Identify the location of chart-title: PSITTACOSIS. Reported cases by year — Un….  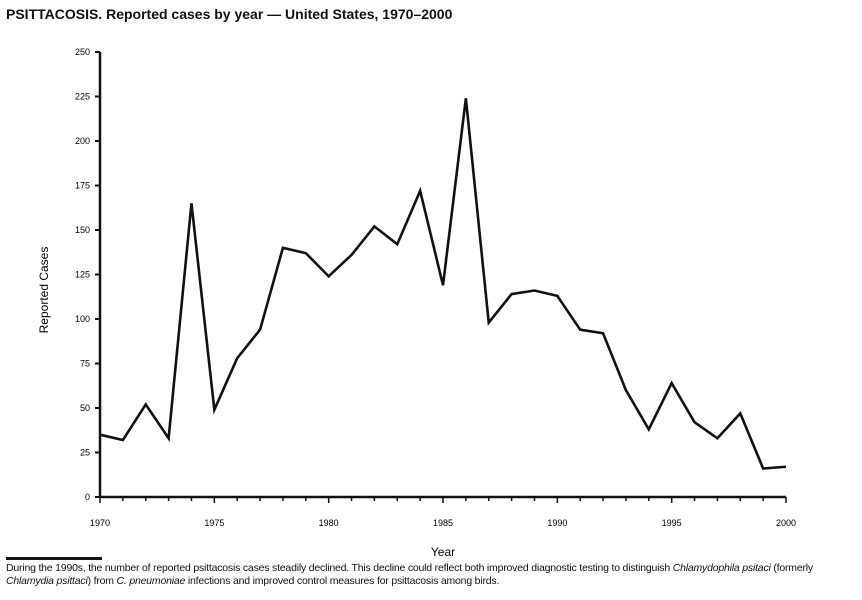
(229, 14).